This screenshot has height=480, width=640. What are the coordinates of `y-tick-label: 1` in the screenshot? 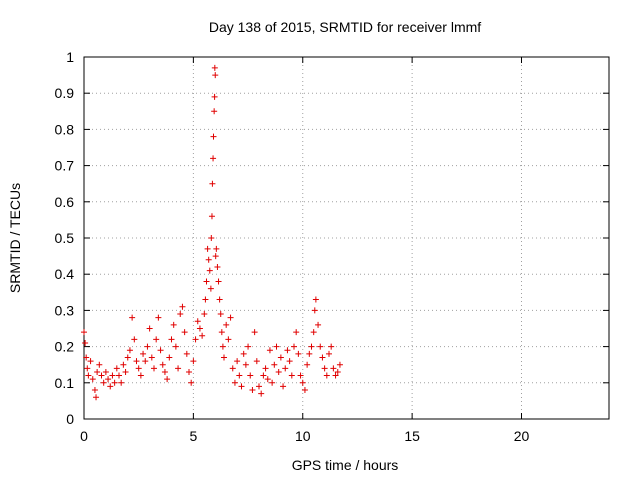 It's located at (70, 57).